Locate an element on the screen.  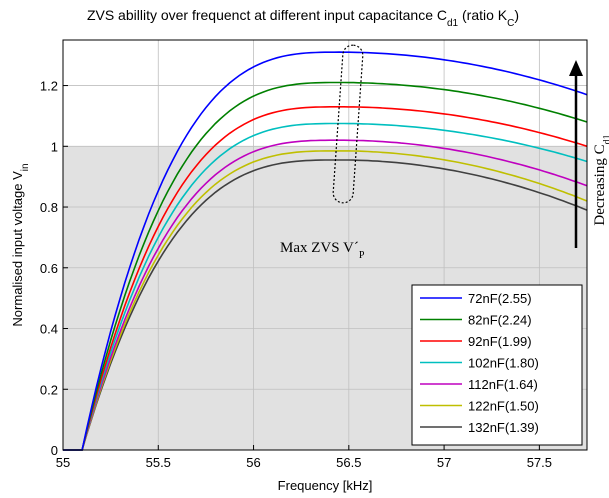
max-zvs-label: Max ZVS V´P is located at coordinates (322, 250).